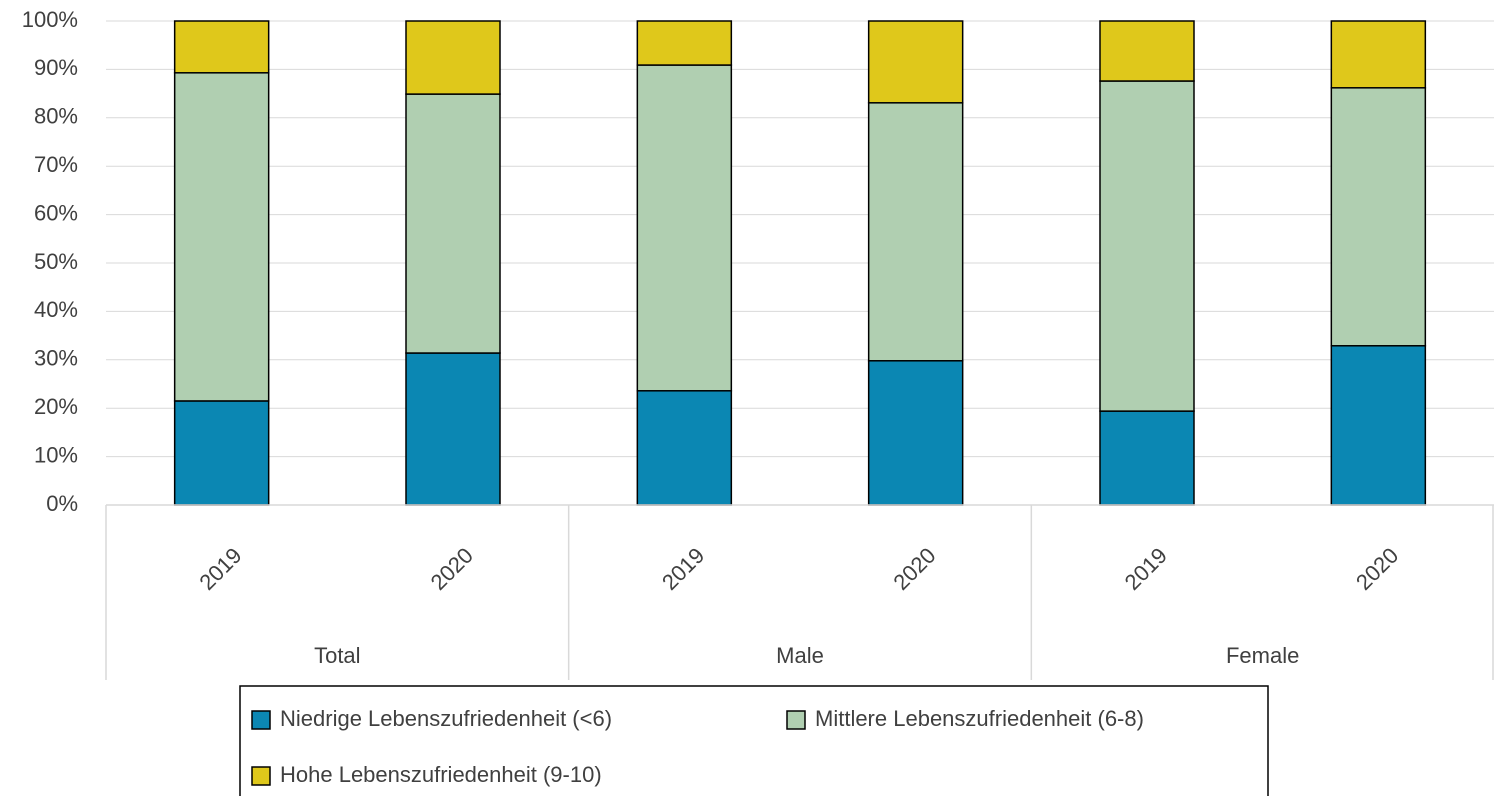 The image size is (1494, 796). Describe the element at coordinates (56, 164) in the screenshot. I see `y-tick-label: 70%` at that location.